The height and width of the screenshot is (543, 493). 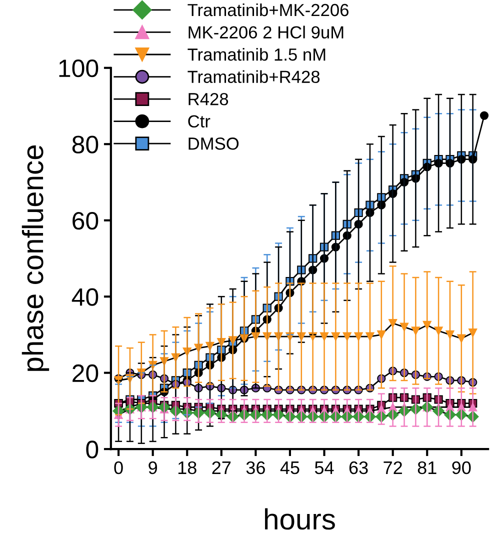 I want to click on y-tick-label: 0, so click(x=92, y=449).